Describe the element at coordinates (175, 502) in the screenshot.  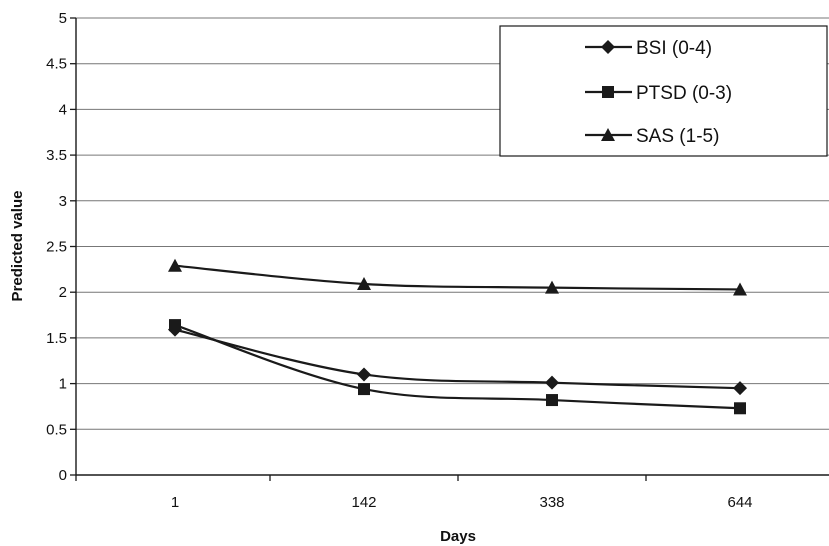
I see `x-tick-label: 1` at that location.